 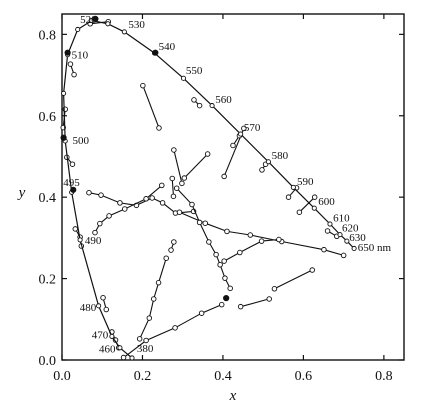 I want to click on wavelength-label: 580, so click(x=280, y=156).